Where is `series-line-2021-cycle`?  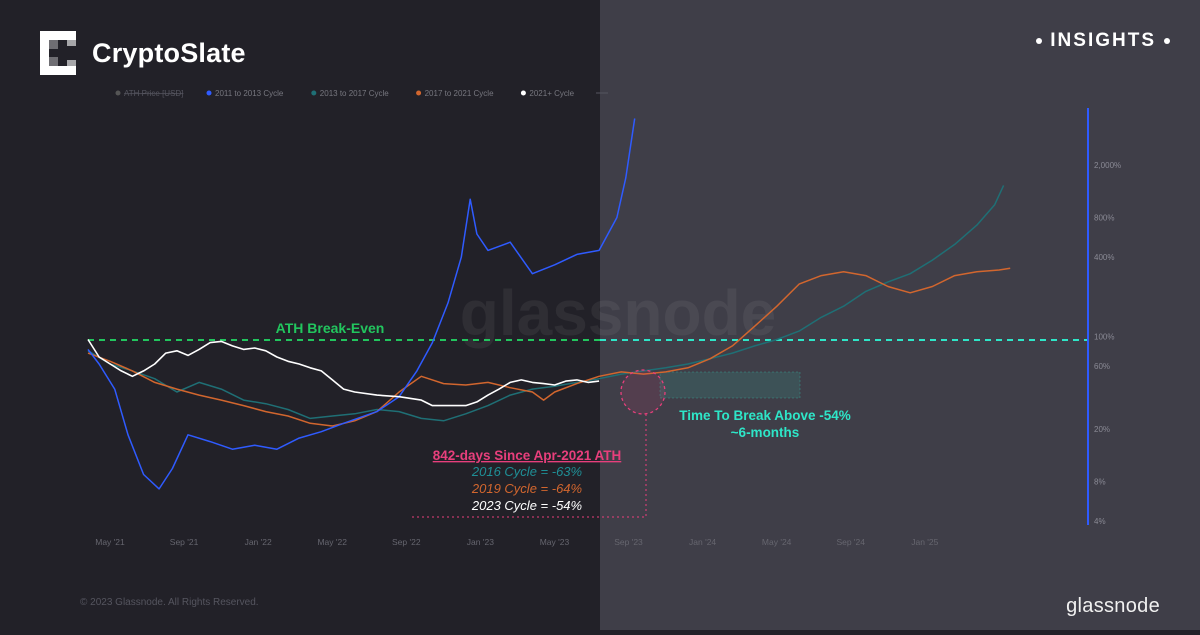 series-line-2021-cycle is located at coordinates (343, 373).